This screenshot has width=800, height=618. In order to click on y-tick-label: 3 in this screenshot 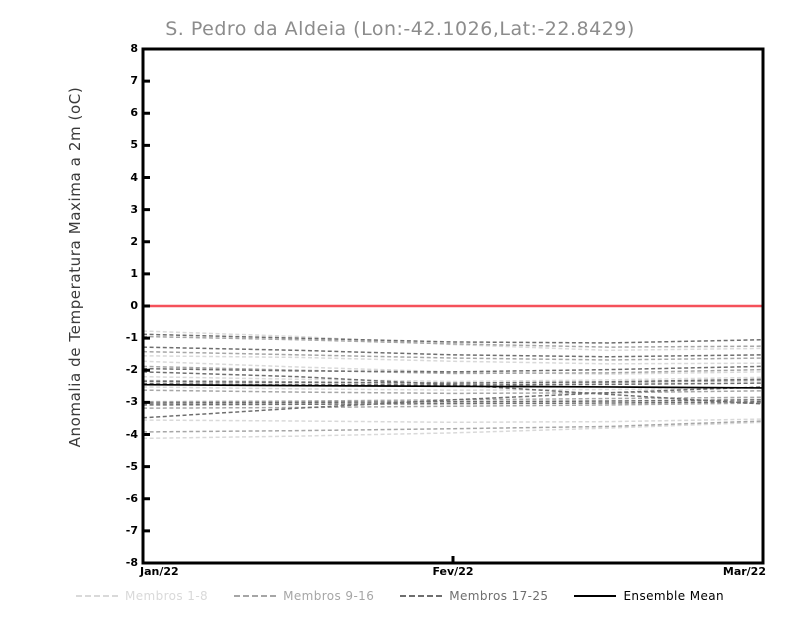, I will do `click(134, 209)`.